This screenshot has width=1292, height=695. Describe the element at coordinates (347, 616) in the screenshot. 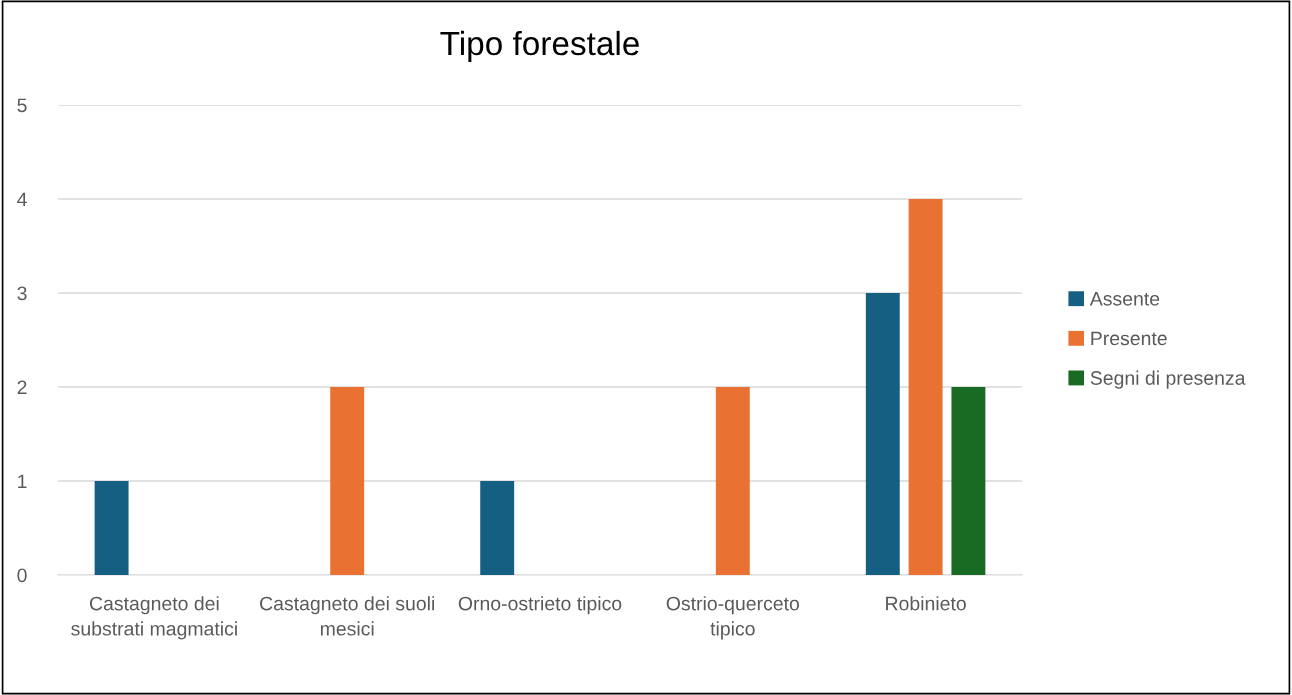

I see `x-tick-label: Castagneto dei suoli mesici` at that location.